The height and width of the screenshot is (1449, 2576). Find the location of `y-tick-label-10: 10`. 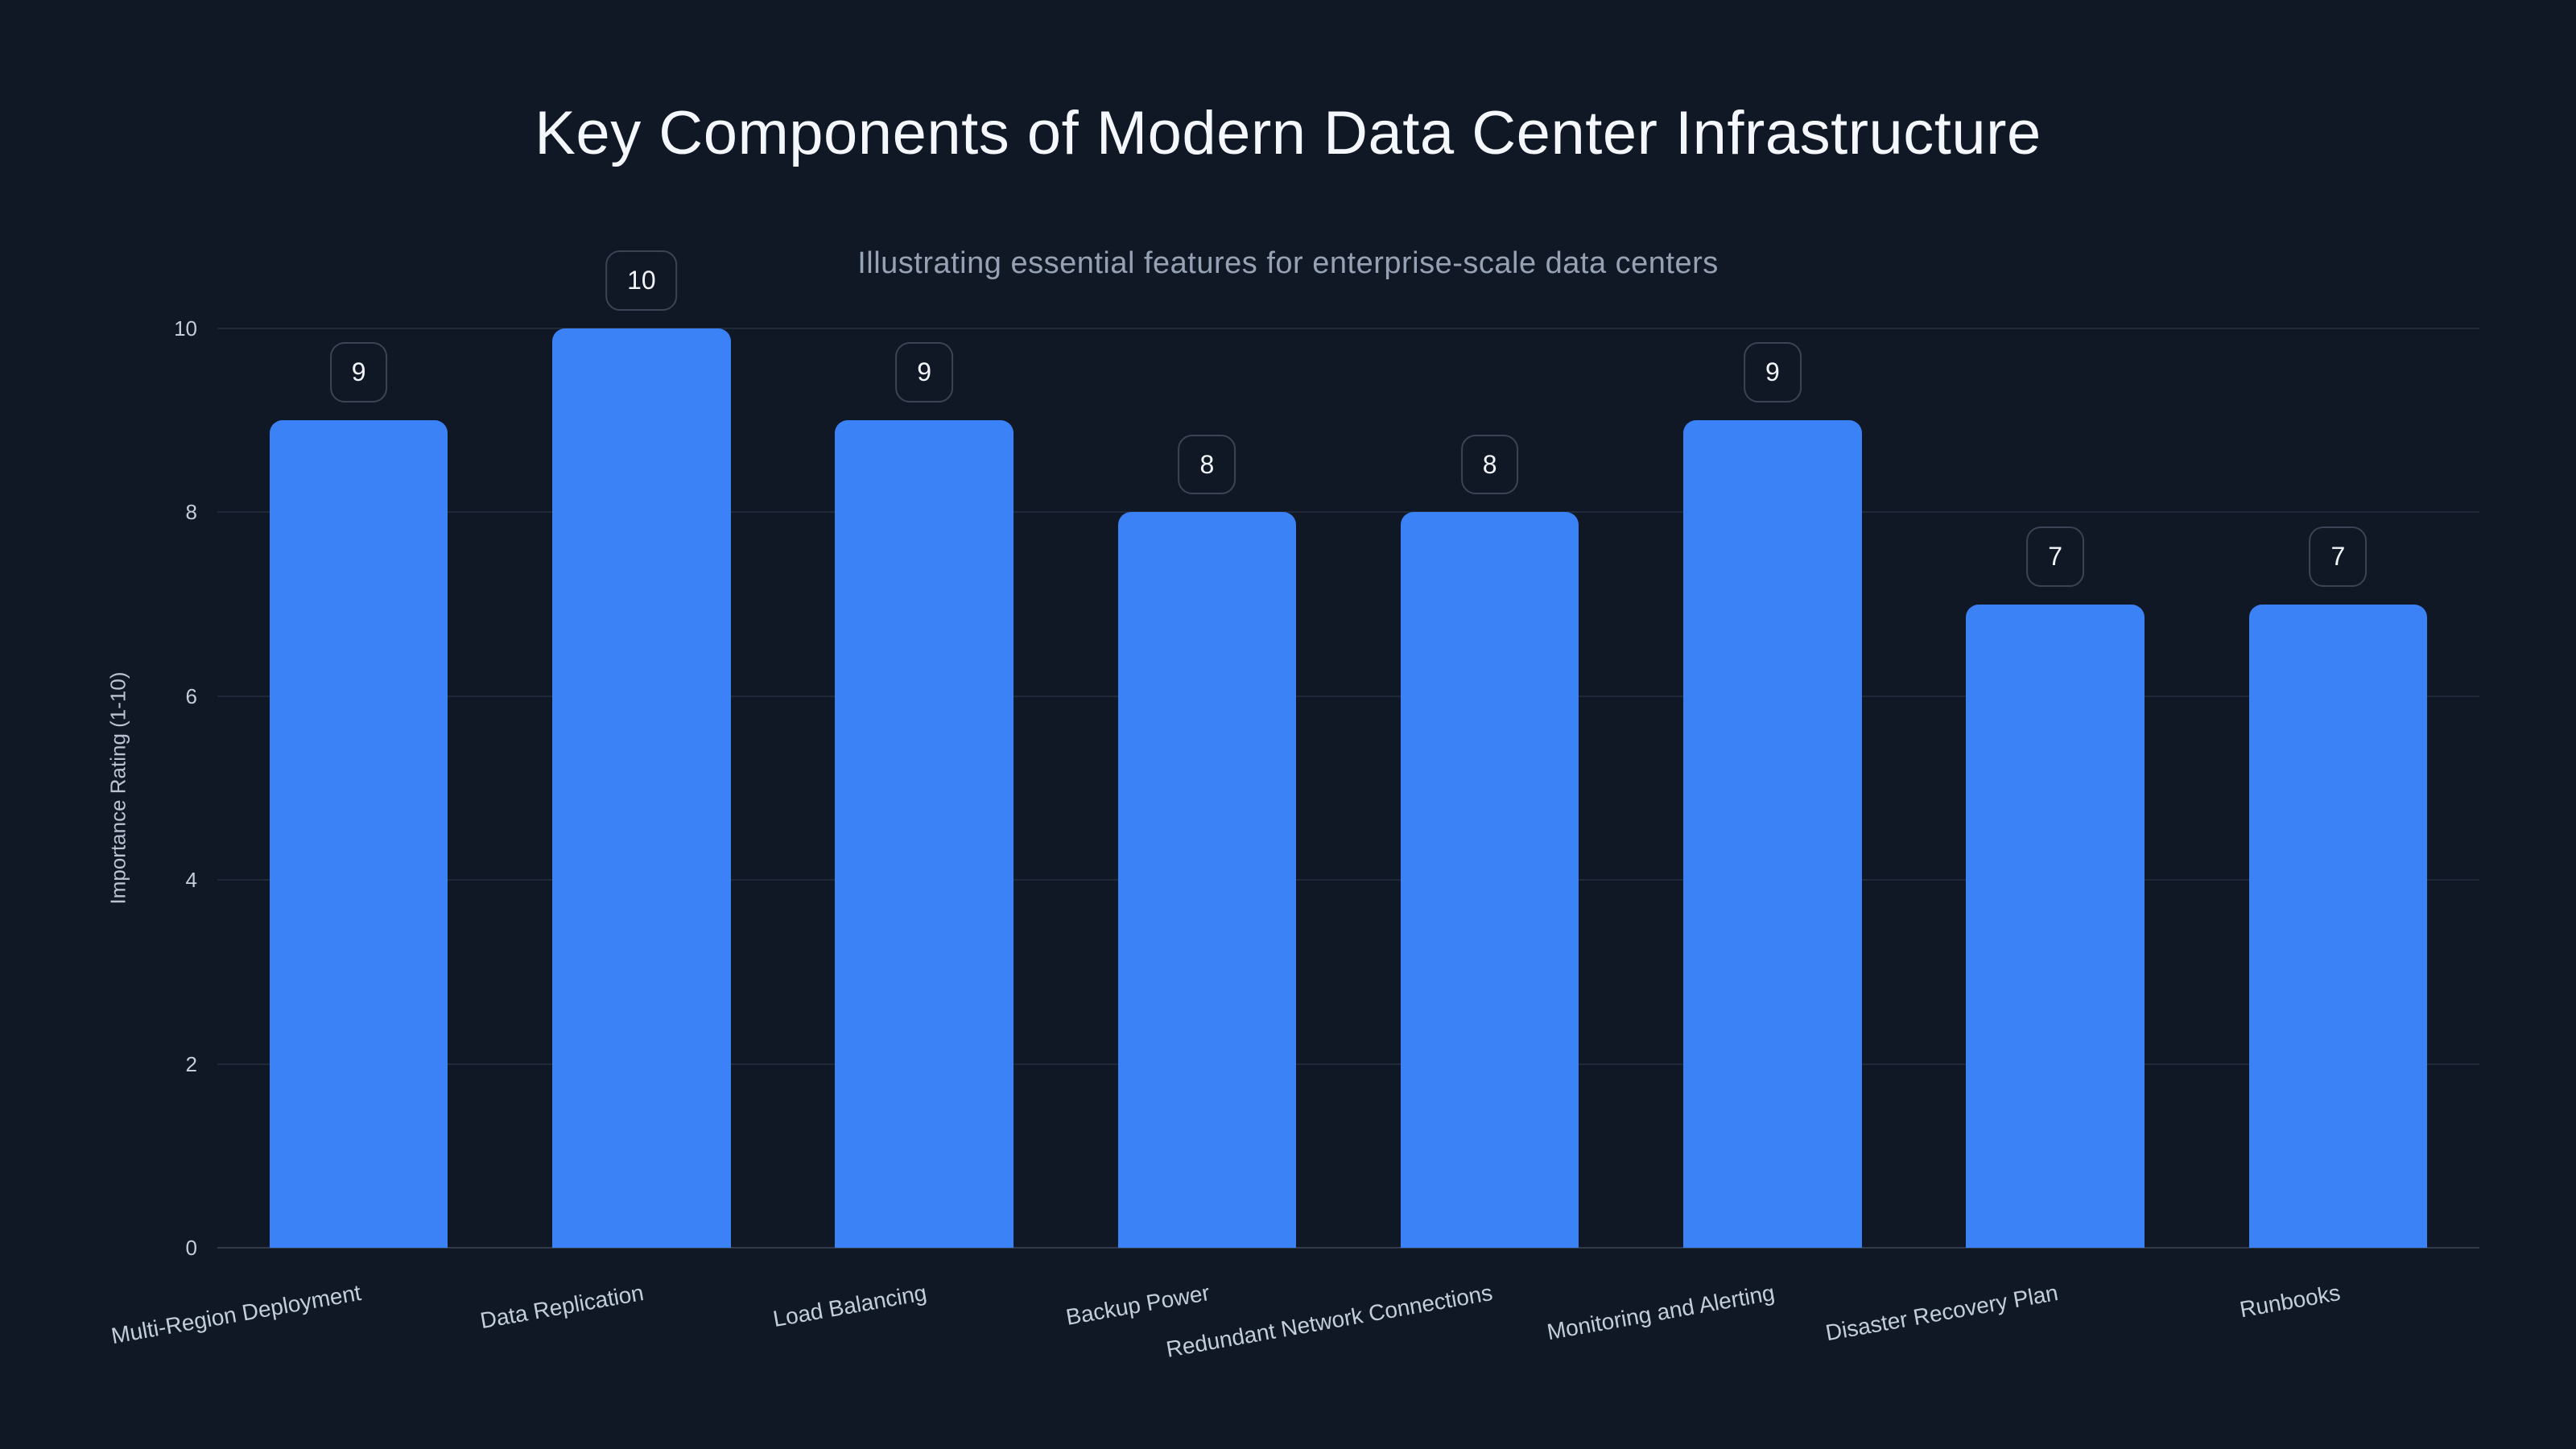

y-tick-label-10: 10 is located at coordinates (185, 328).